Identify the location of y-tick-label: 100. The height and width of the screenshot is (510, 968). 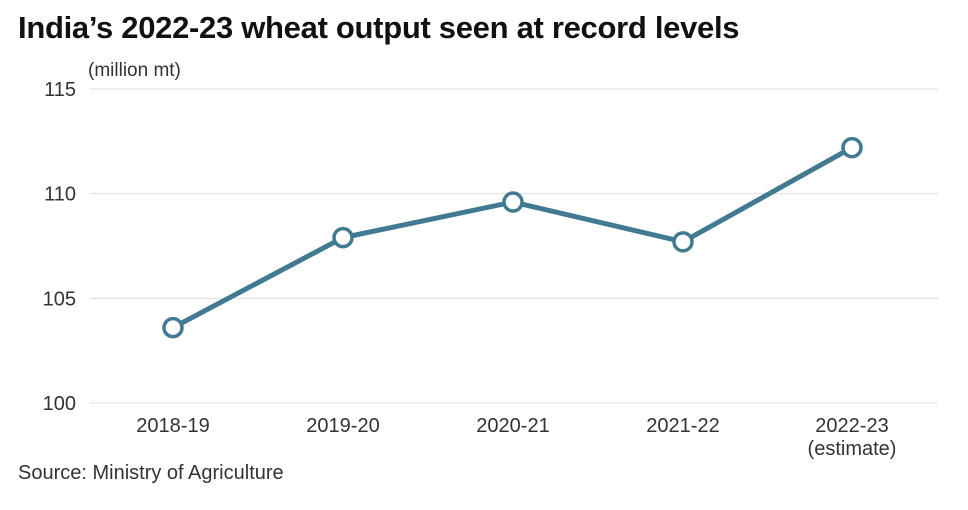
(59, 404).